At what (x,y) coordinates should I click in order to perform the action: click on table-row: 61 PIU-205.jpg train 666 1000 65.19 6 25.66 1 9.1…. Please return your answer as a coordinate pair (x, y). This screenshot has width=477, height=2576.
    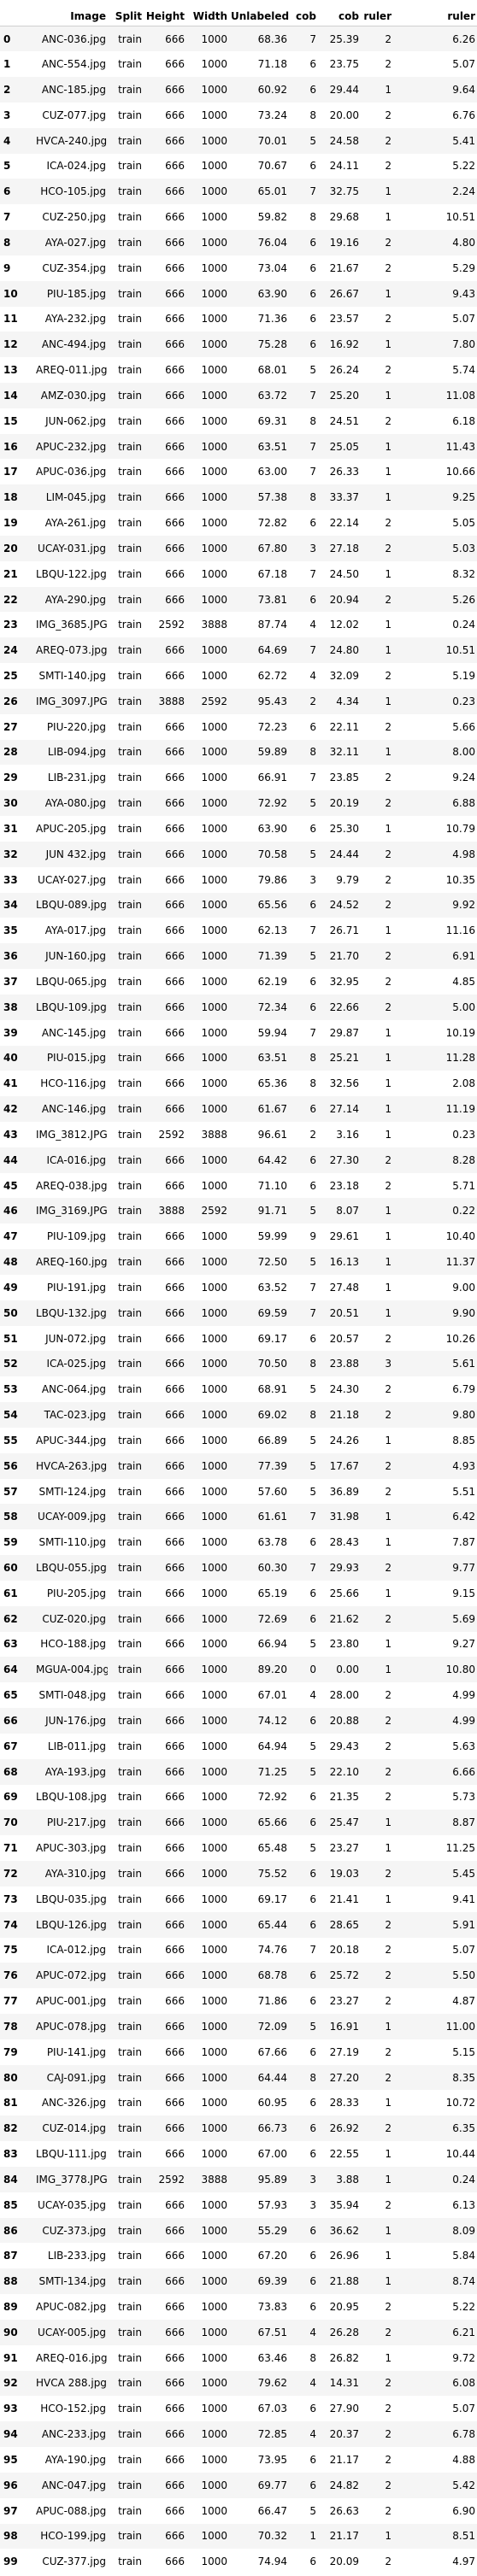
    Looking at the image, I should click on (238, 1593).